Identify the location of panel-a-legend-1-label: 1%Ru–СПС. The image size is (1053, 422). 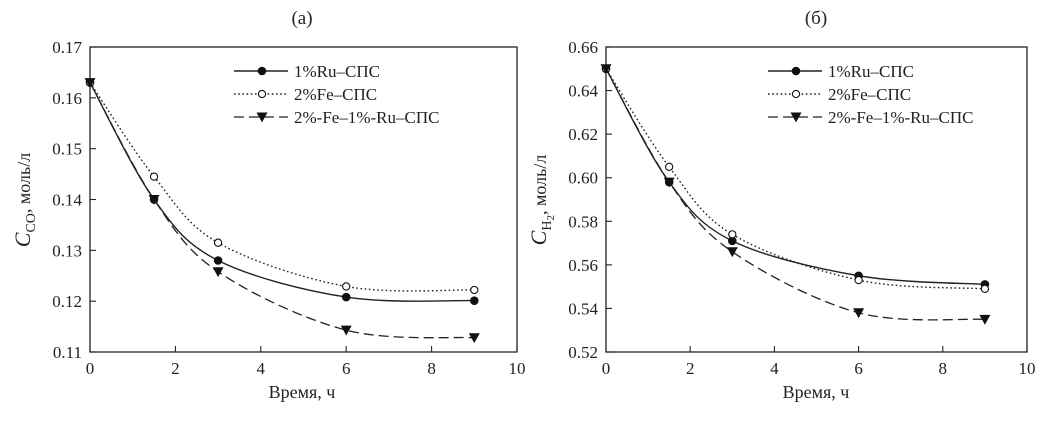
(337, 71).